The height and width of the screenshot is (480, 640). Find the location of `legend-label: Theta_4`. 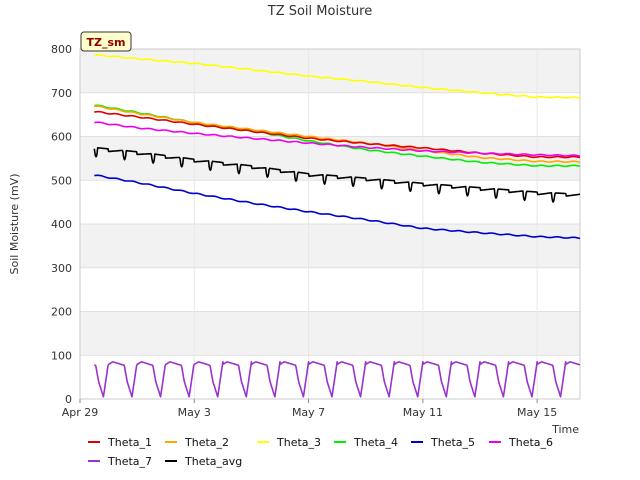

legend-label: Theta_4 is located at coordinates (375, 442).